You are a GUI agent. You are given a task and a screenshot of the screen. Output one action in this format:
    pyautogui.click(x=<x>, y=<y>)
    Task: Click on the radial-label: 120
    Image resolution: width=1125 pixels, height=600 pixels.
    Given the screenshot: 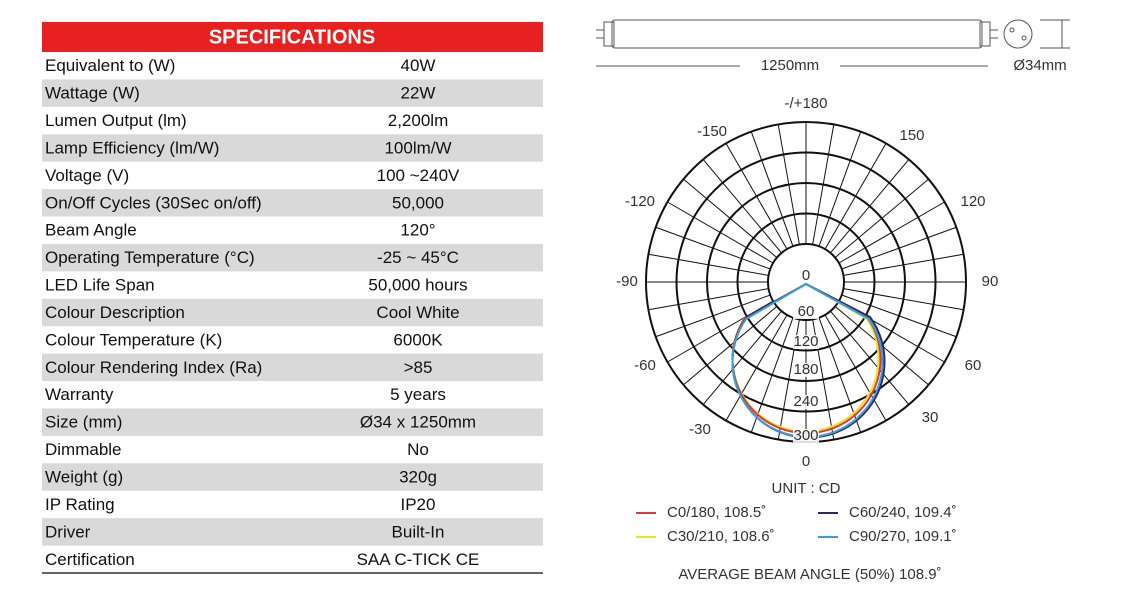 What is the action you would take?
    pyautogui.click(x=805, y=341)
    